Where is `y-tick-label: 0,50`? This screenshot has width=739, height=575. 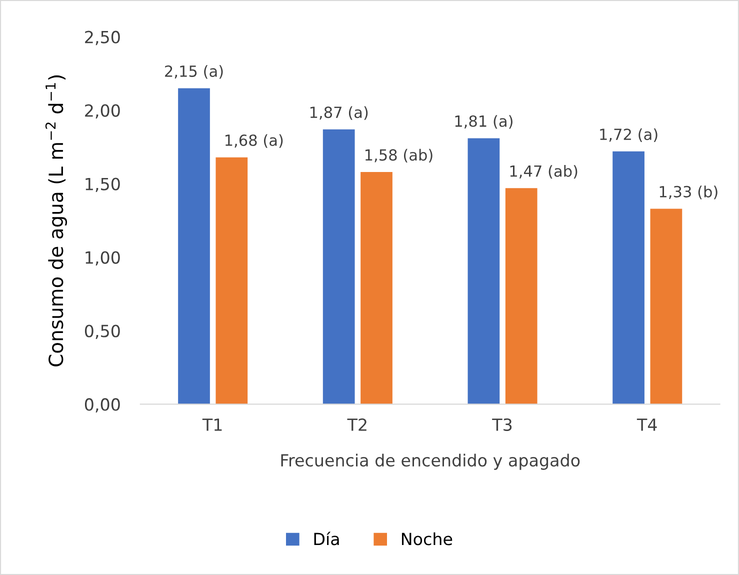 y-tick-label: 0,50 is located at coordinates (102, 332).